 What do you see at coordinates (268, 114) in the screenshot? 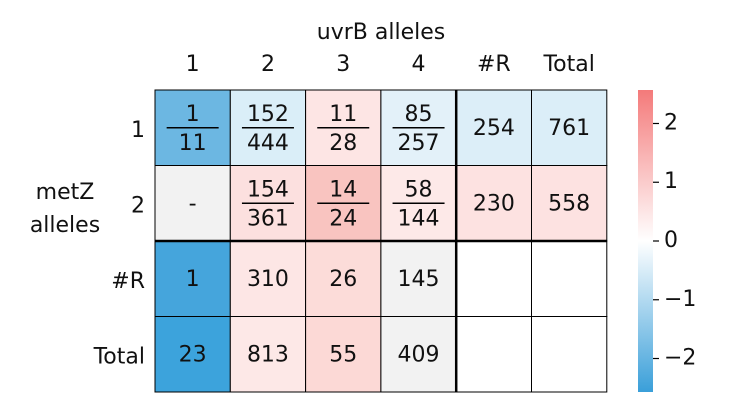
I see `numerator: 152` at bounding box center [268, 114].